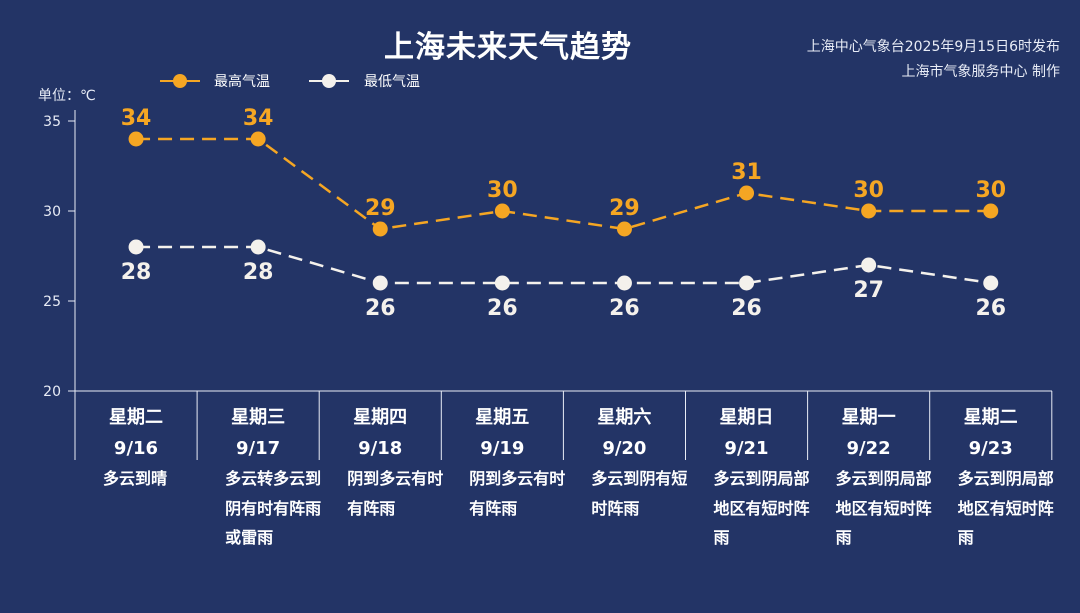  I want to click on y-tick-label: 20, so click(52, 392).